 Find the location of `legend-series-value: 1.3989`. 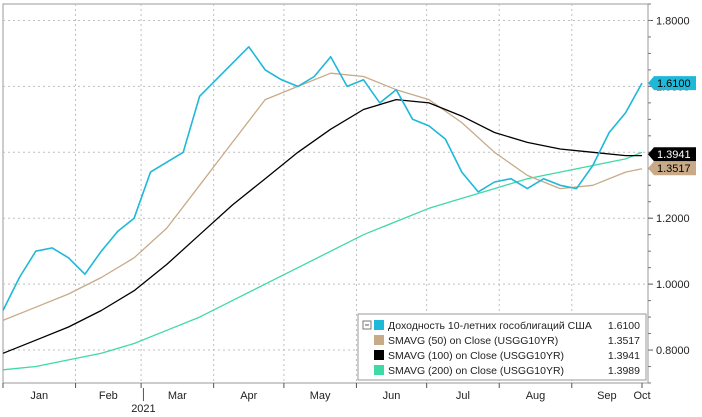

legend-series-value: 1.3989 is located at coordinates (624, 371).